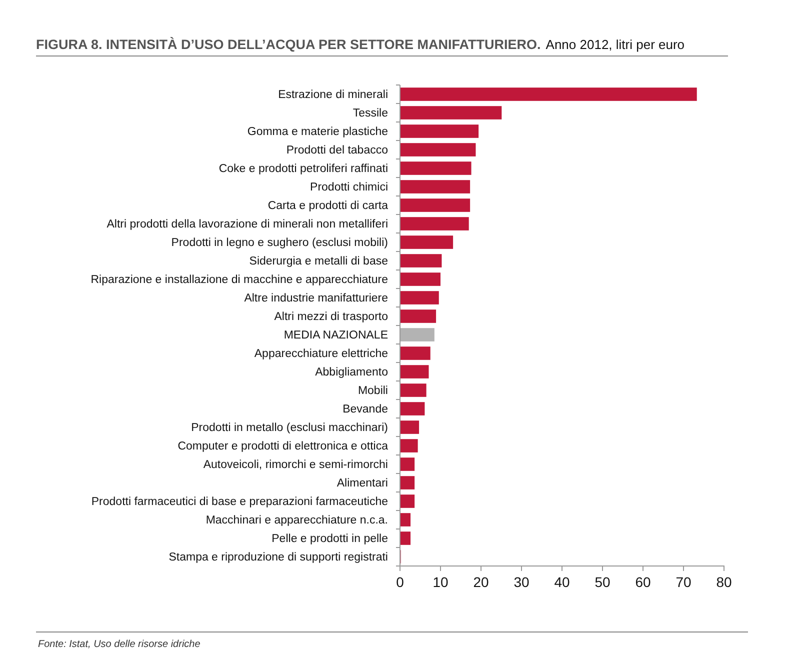 This screenshot has width=803, height=670. Describe the element at coordinates (440, 582) in the screenshot. I see `x-tick-label: 10` at that location.